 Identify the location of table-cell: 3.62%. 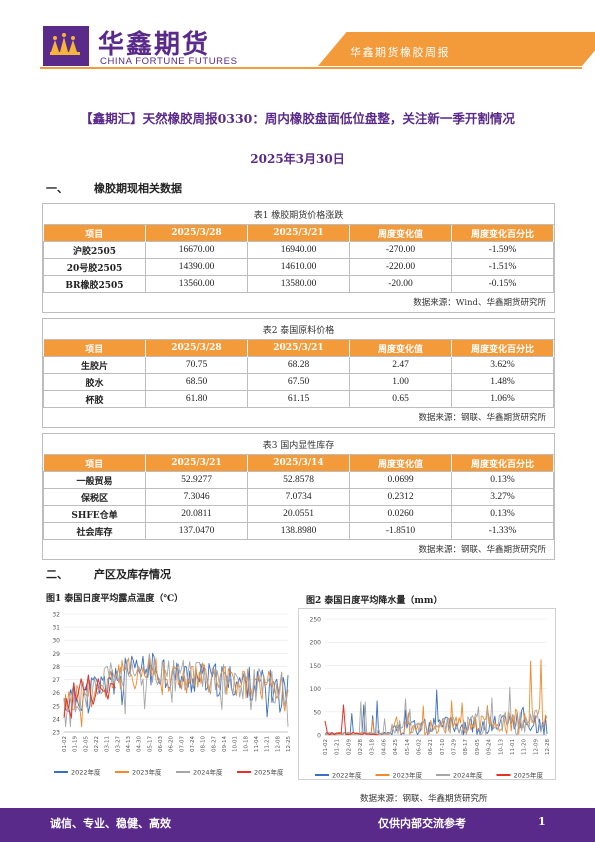
(502, 365).